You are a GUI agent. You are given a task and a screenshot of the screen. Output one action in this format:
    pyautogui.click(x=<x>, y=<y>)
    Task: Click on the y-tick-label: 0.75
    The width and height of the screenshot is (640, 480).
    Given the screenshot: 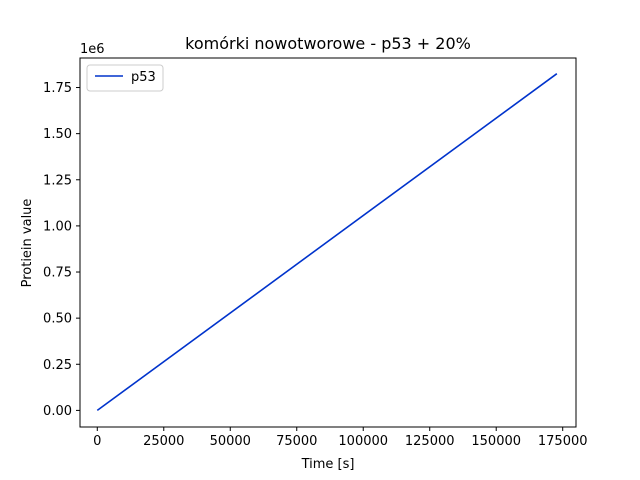 What is the action you would take?
    pyautogui.click(x=57, y=273)
    